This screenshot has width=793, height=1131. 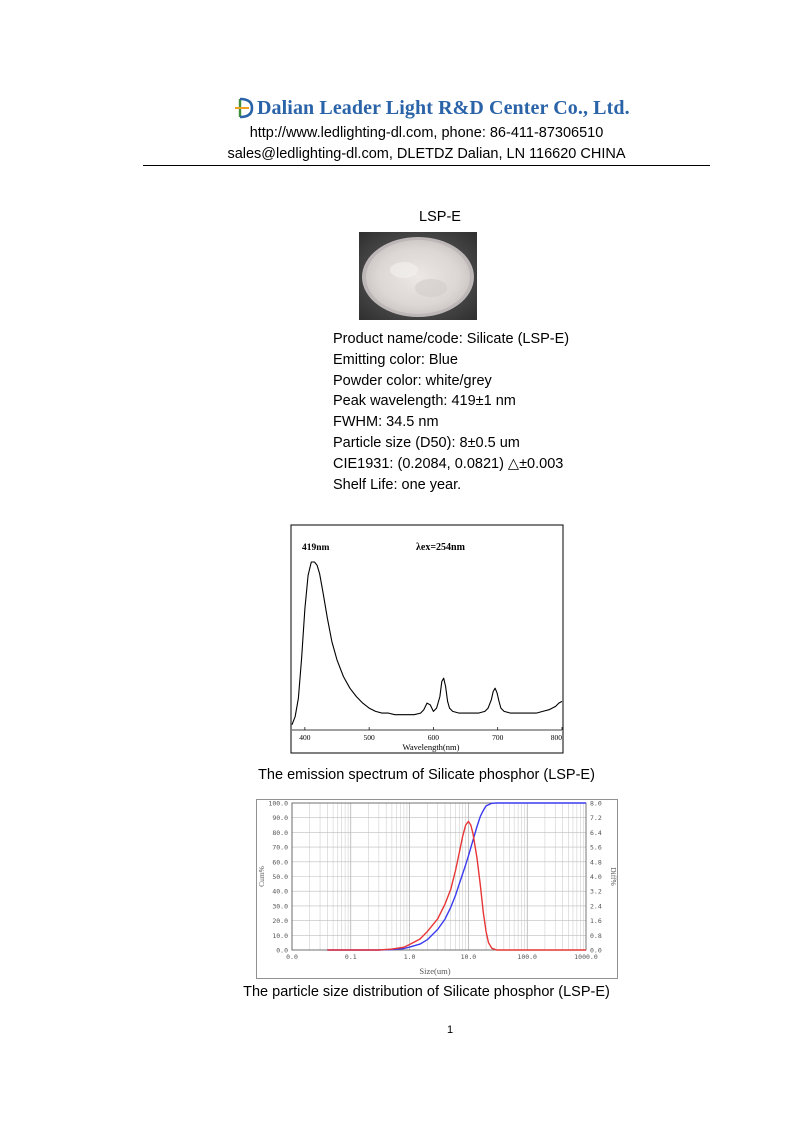 I want to click on psd-right-tick-label: 3.2, so click(x=596, y=892).